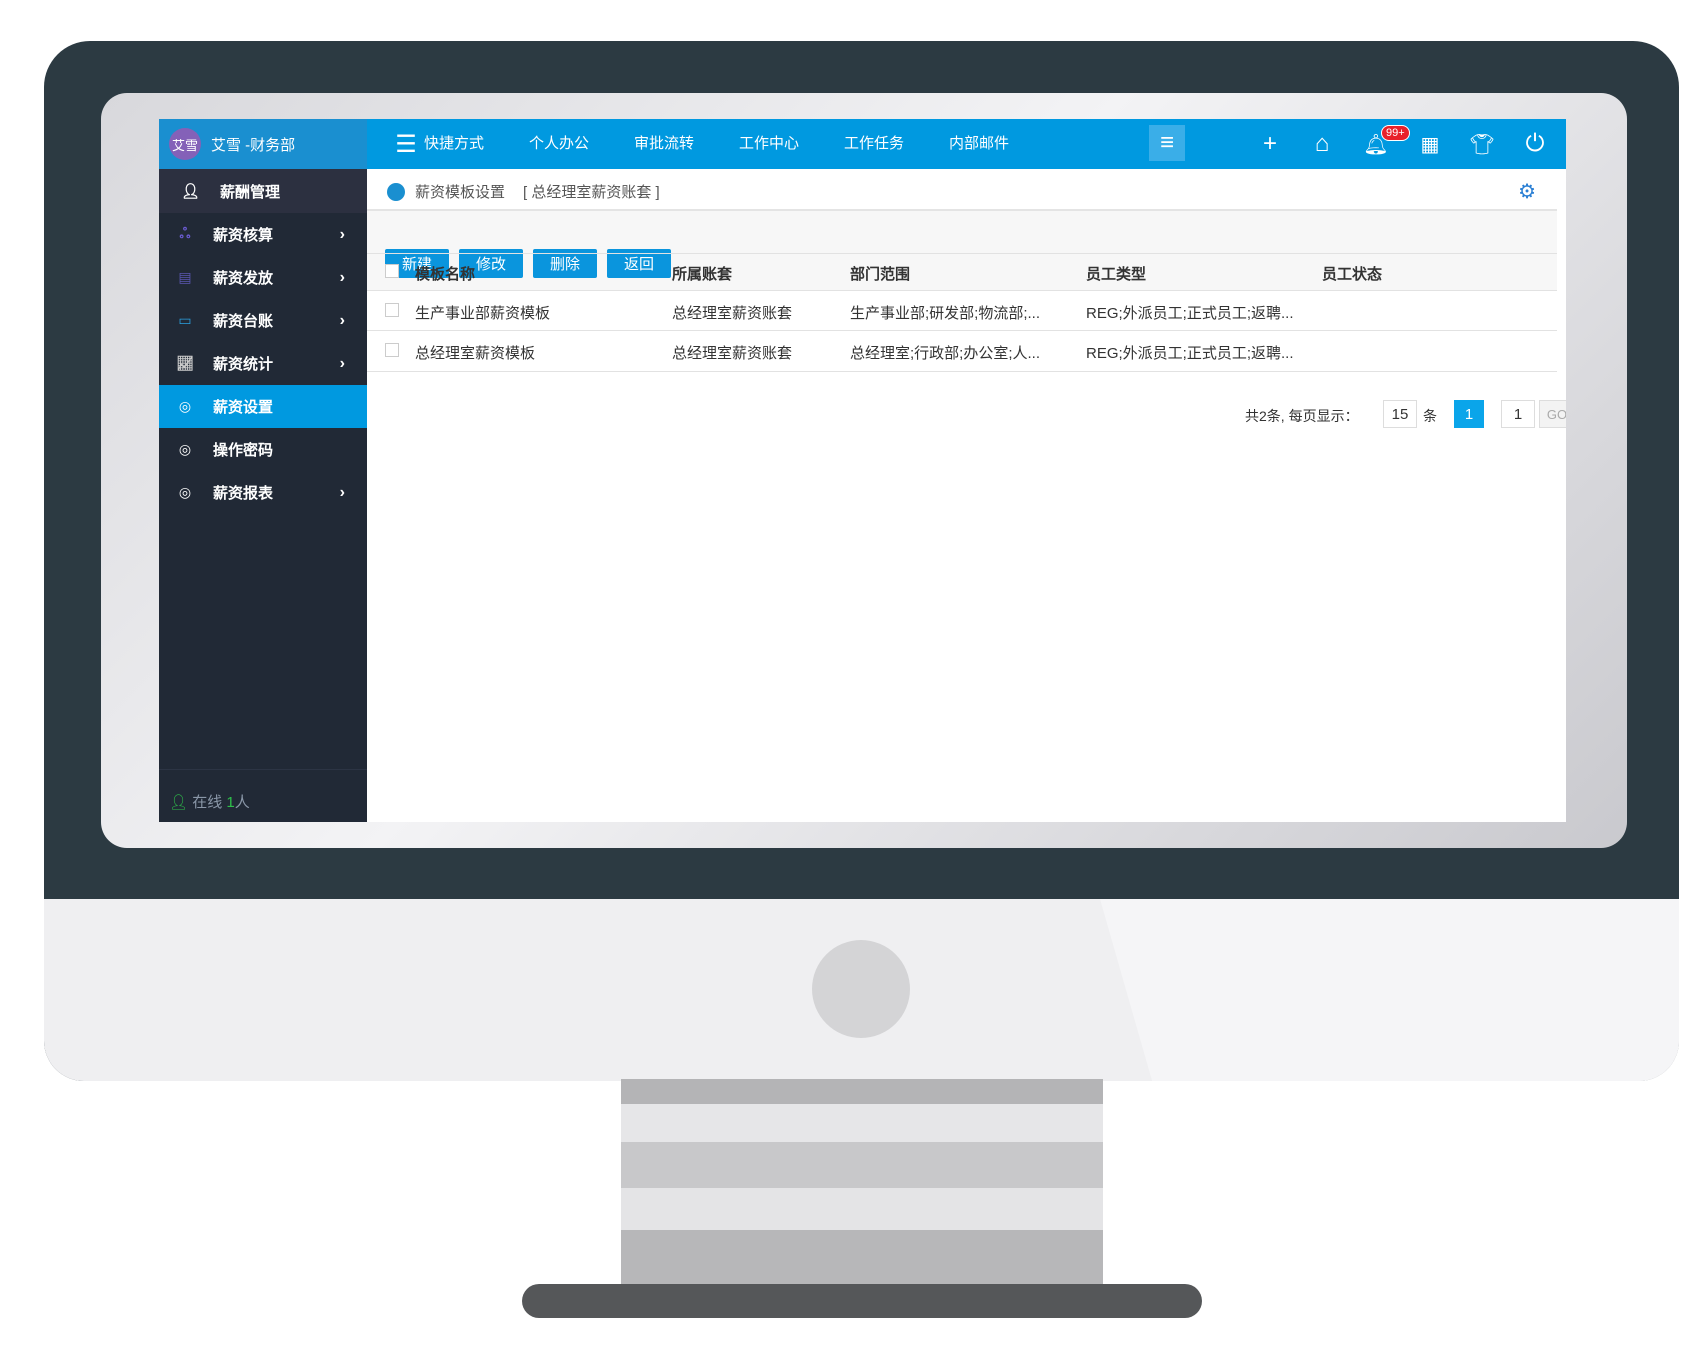 The image size is (1700, 1350). I want to click on salary-icon: ◎, so click(185, 406).